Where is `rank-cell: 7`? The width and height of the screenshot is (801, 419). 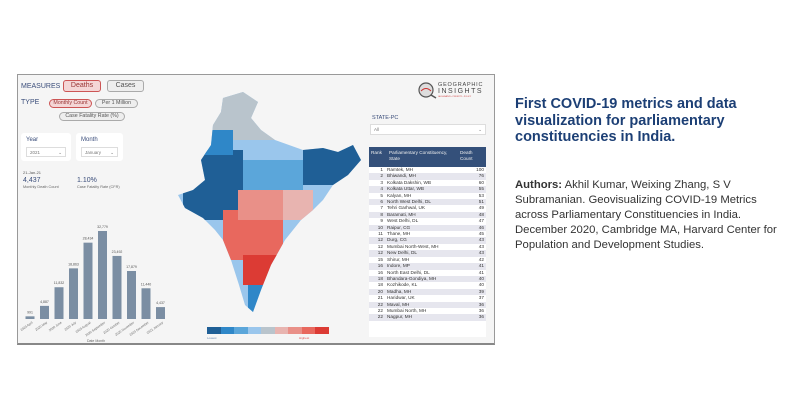
rank-cell: 7 is located at coordinates (381, 208).